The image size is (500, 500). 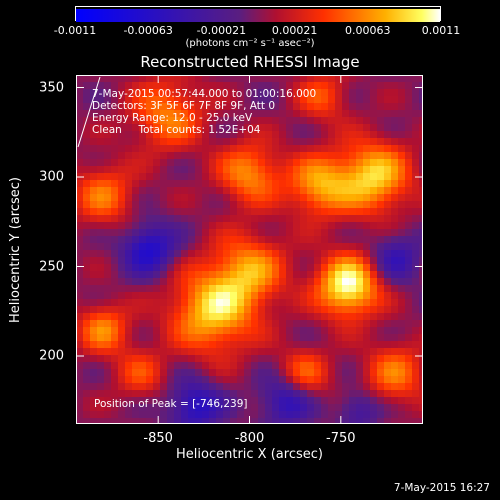 I want to click on annotation-time-range: 7-May-2015 00:57:44.000 to 01:00:16.000, so click(x=204, y=94).